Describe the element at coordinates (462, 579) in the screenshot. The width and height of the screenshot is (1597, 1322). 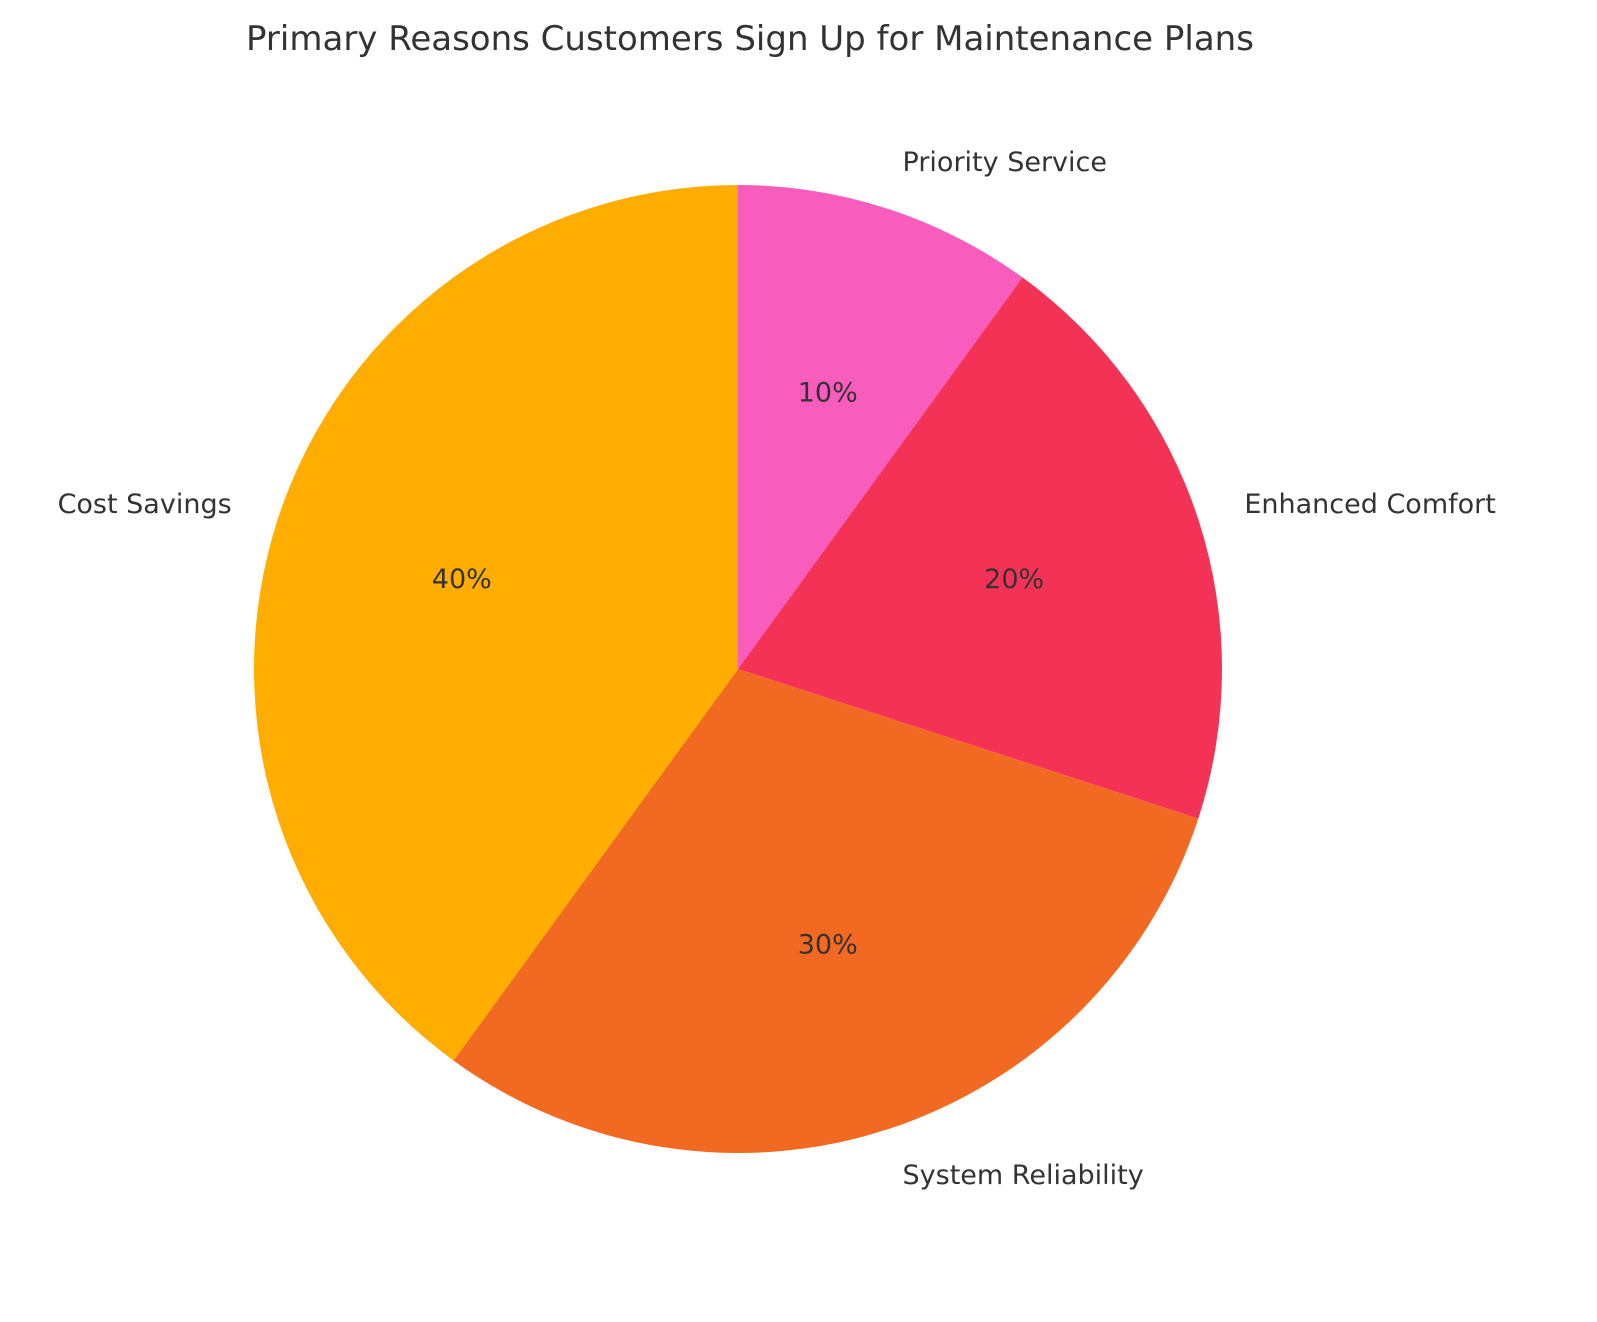
I see `pct-label-cost-savings: 40%` at that location.